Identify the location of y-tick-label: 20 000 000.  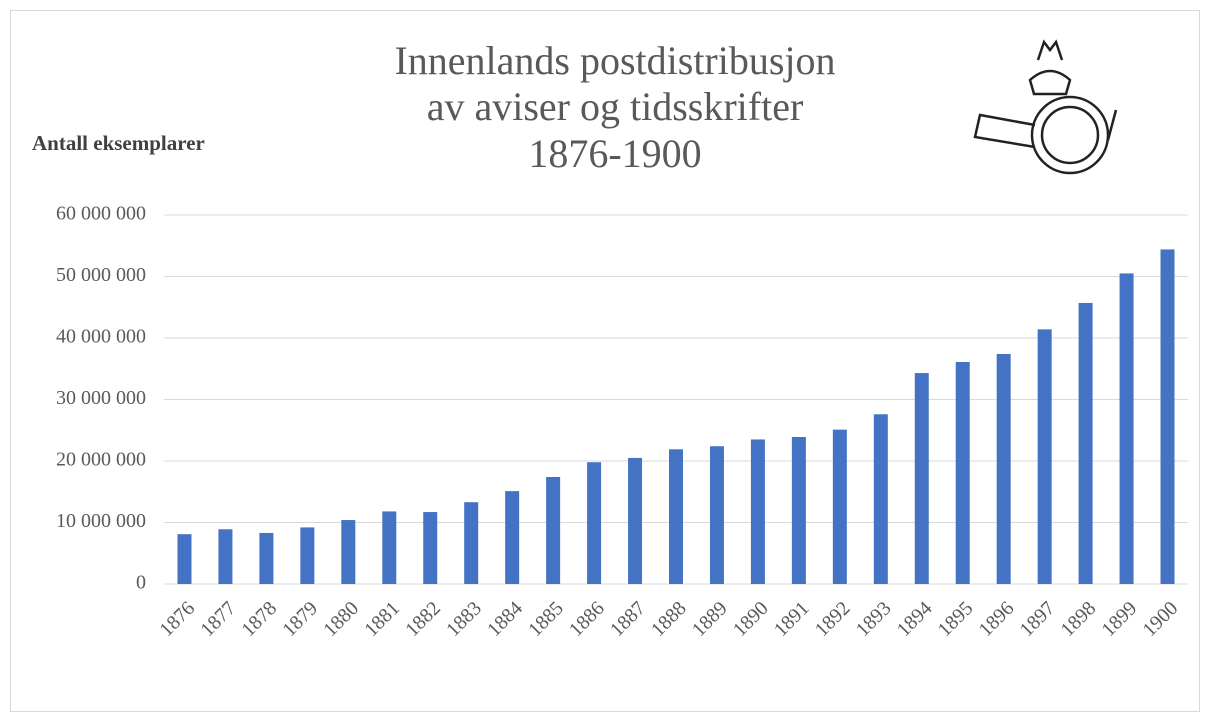
(101, 460).